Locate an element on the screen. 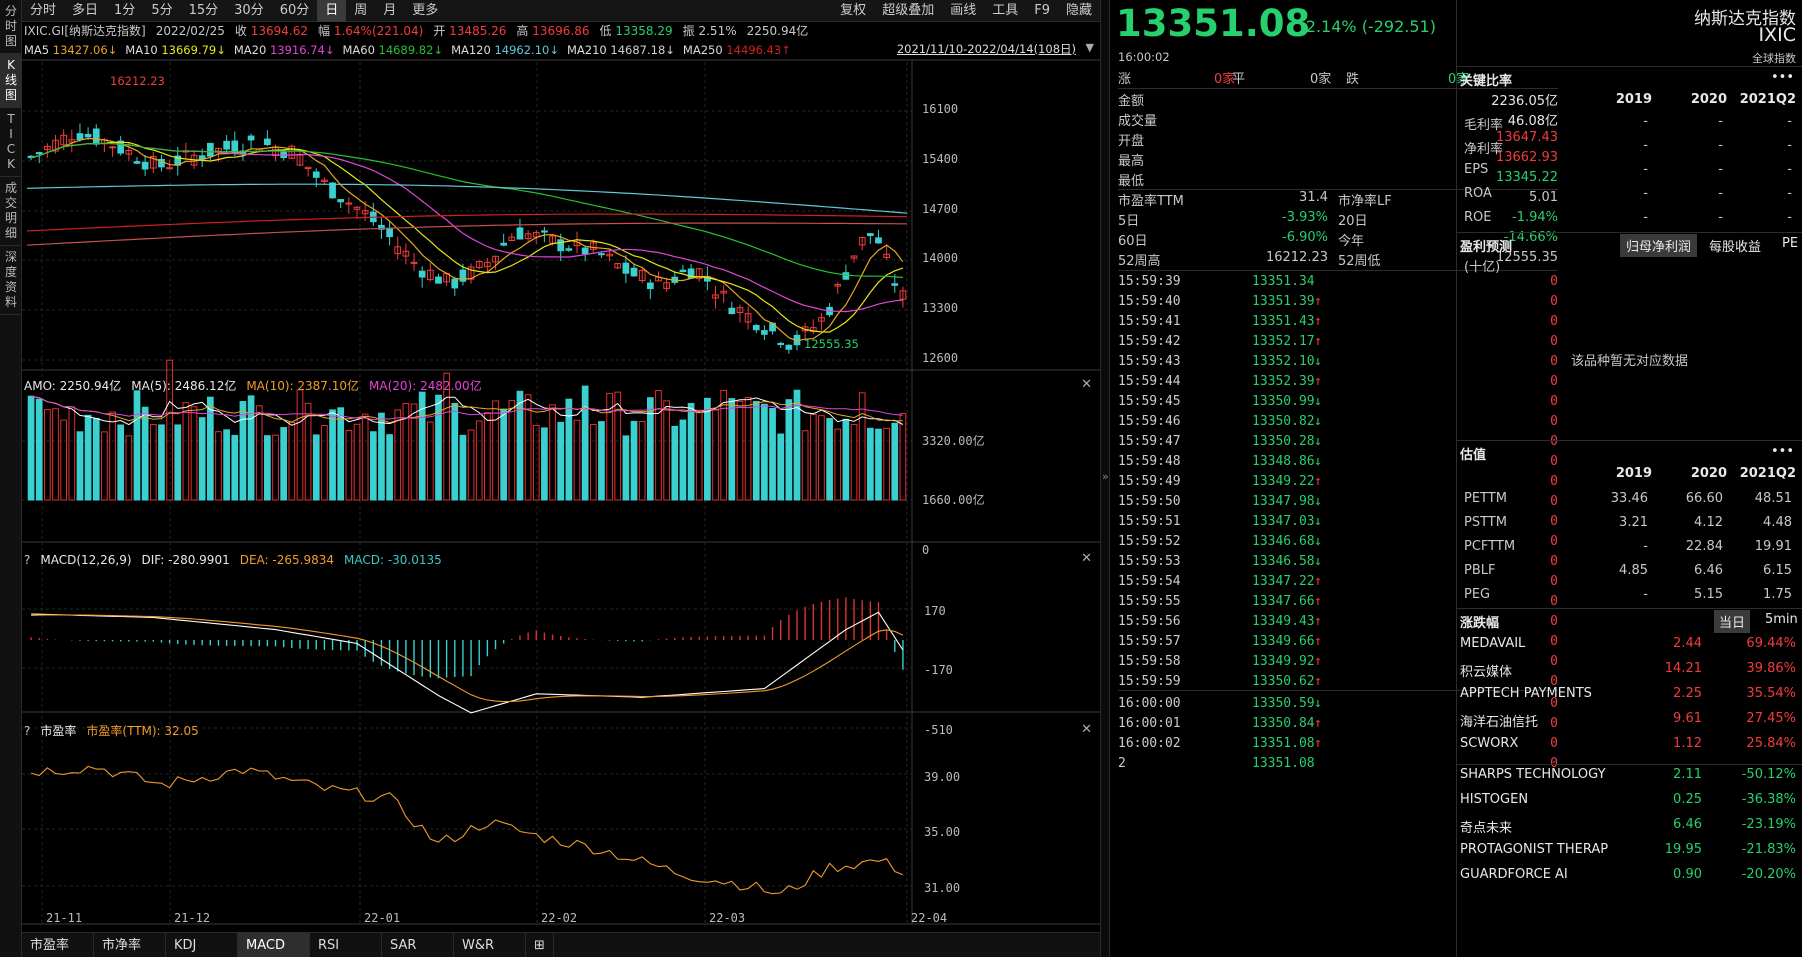 The image size is (1802, 957). mover-name: HISTOGEN is located at coordinates (1494, 799).